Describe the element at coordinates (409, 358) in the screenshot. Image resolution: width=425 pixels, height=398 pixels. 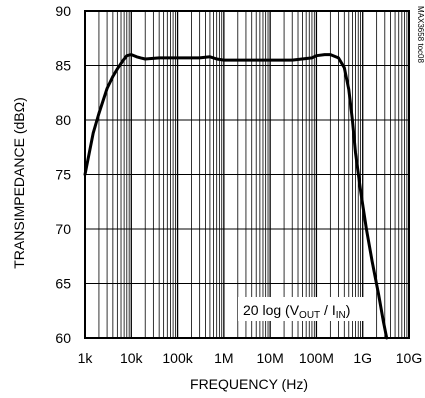
I see `x-tick-label: 10G` at that location.